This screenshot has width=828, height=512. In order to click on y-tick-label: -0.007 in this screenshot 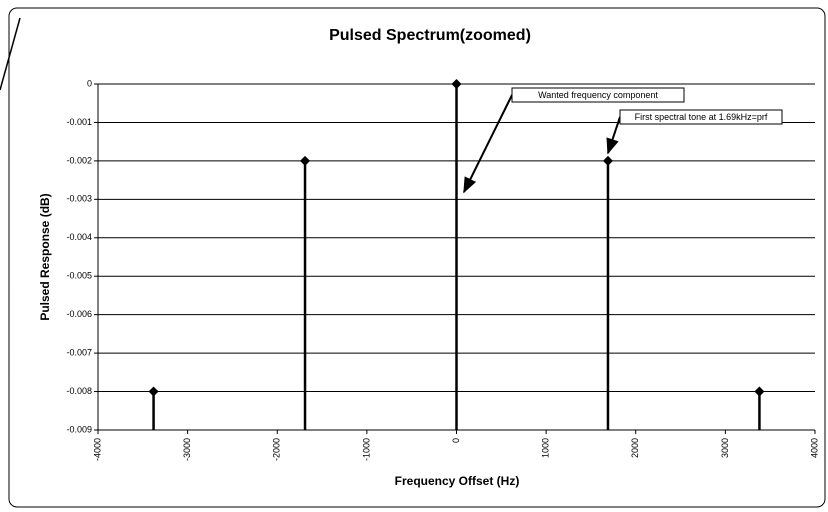, I will do `click(79, 352)`.